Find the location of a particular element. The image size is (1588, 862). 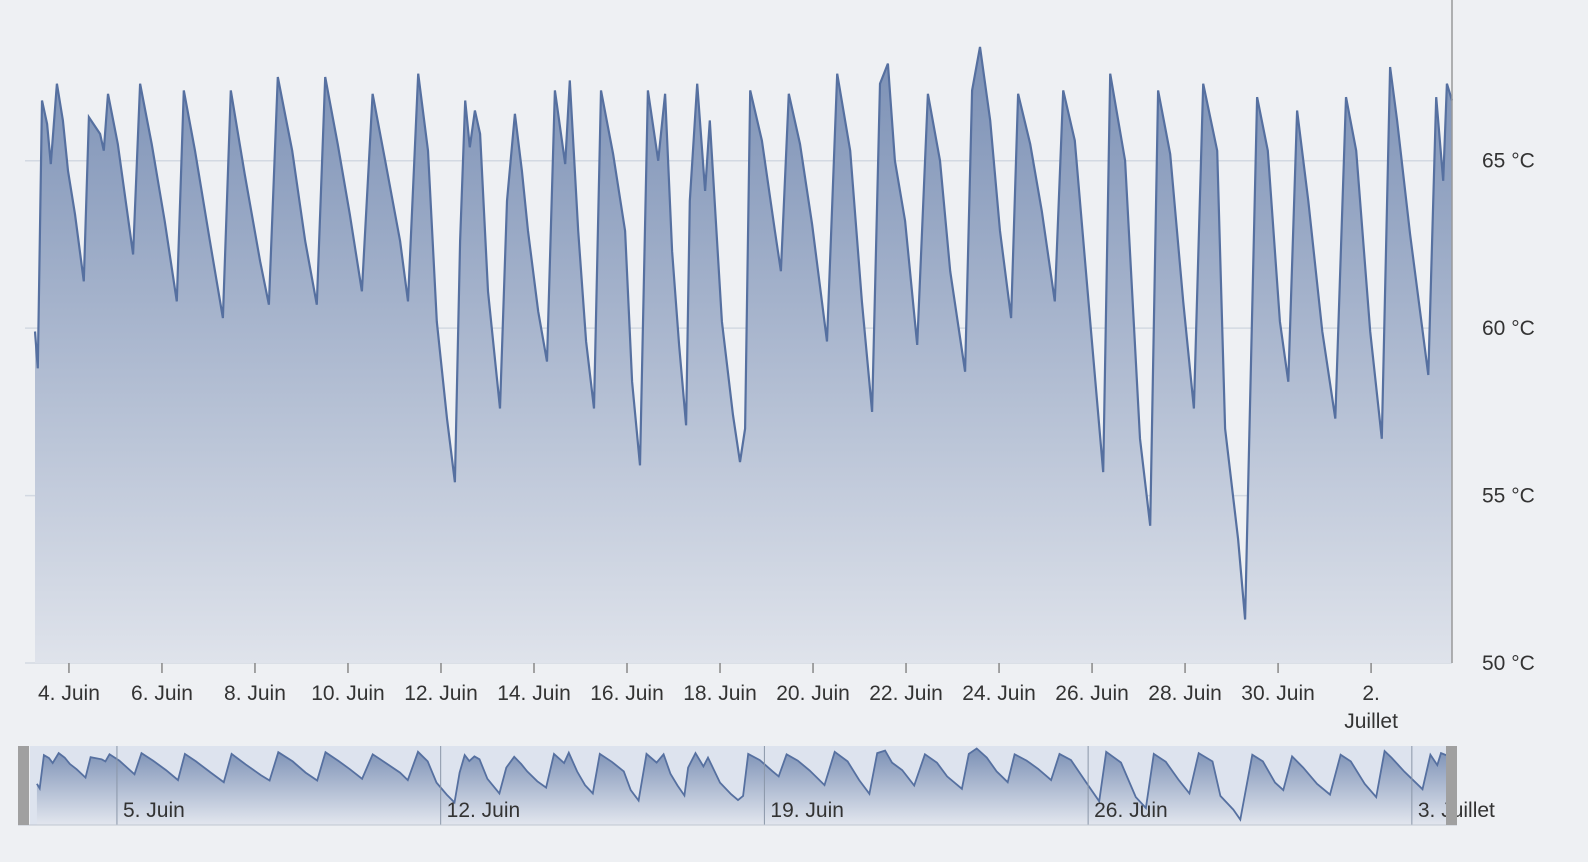

x-tick-label: 4. Juin is located at coordinates (69, 693).